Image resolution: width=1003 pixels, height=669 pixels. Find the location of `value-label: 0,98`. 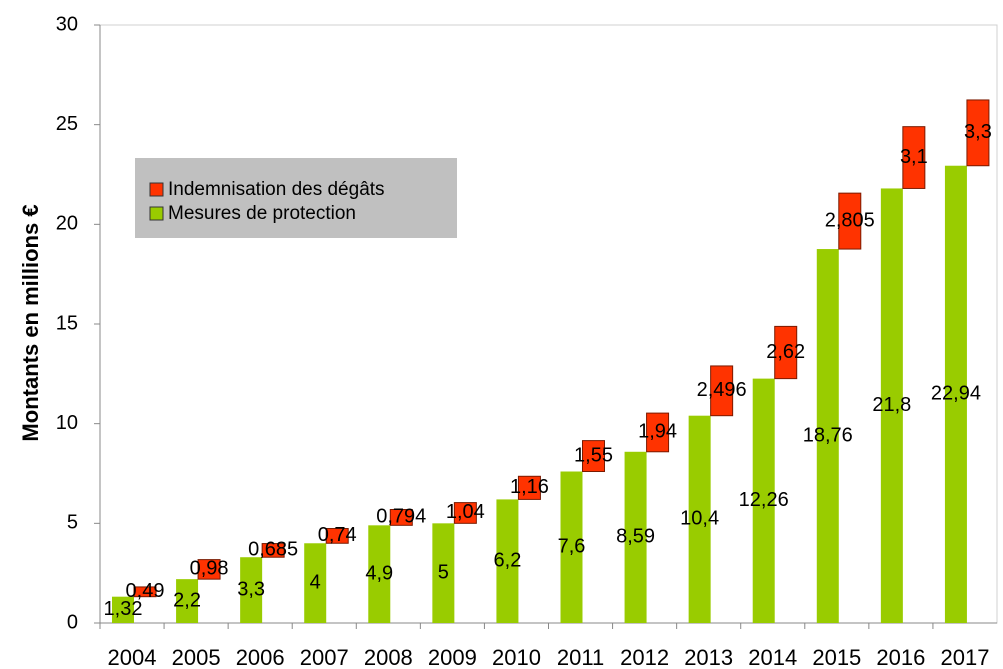

value-label: 0,98 is located at coordinates (209, 569).